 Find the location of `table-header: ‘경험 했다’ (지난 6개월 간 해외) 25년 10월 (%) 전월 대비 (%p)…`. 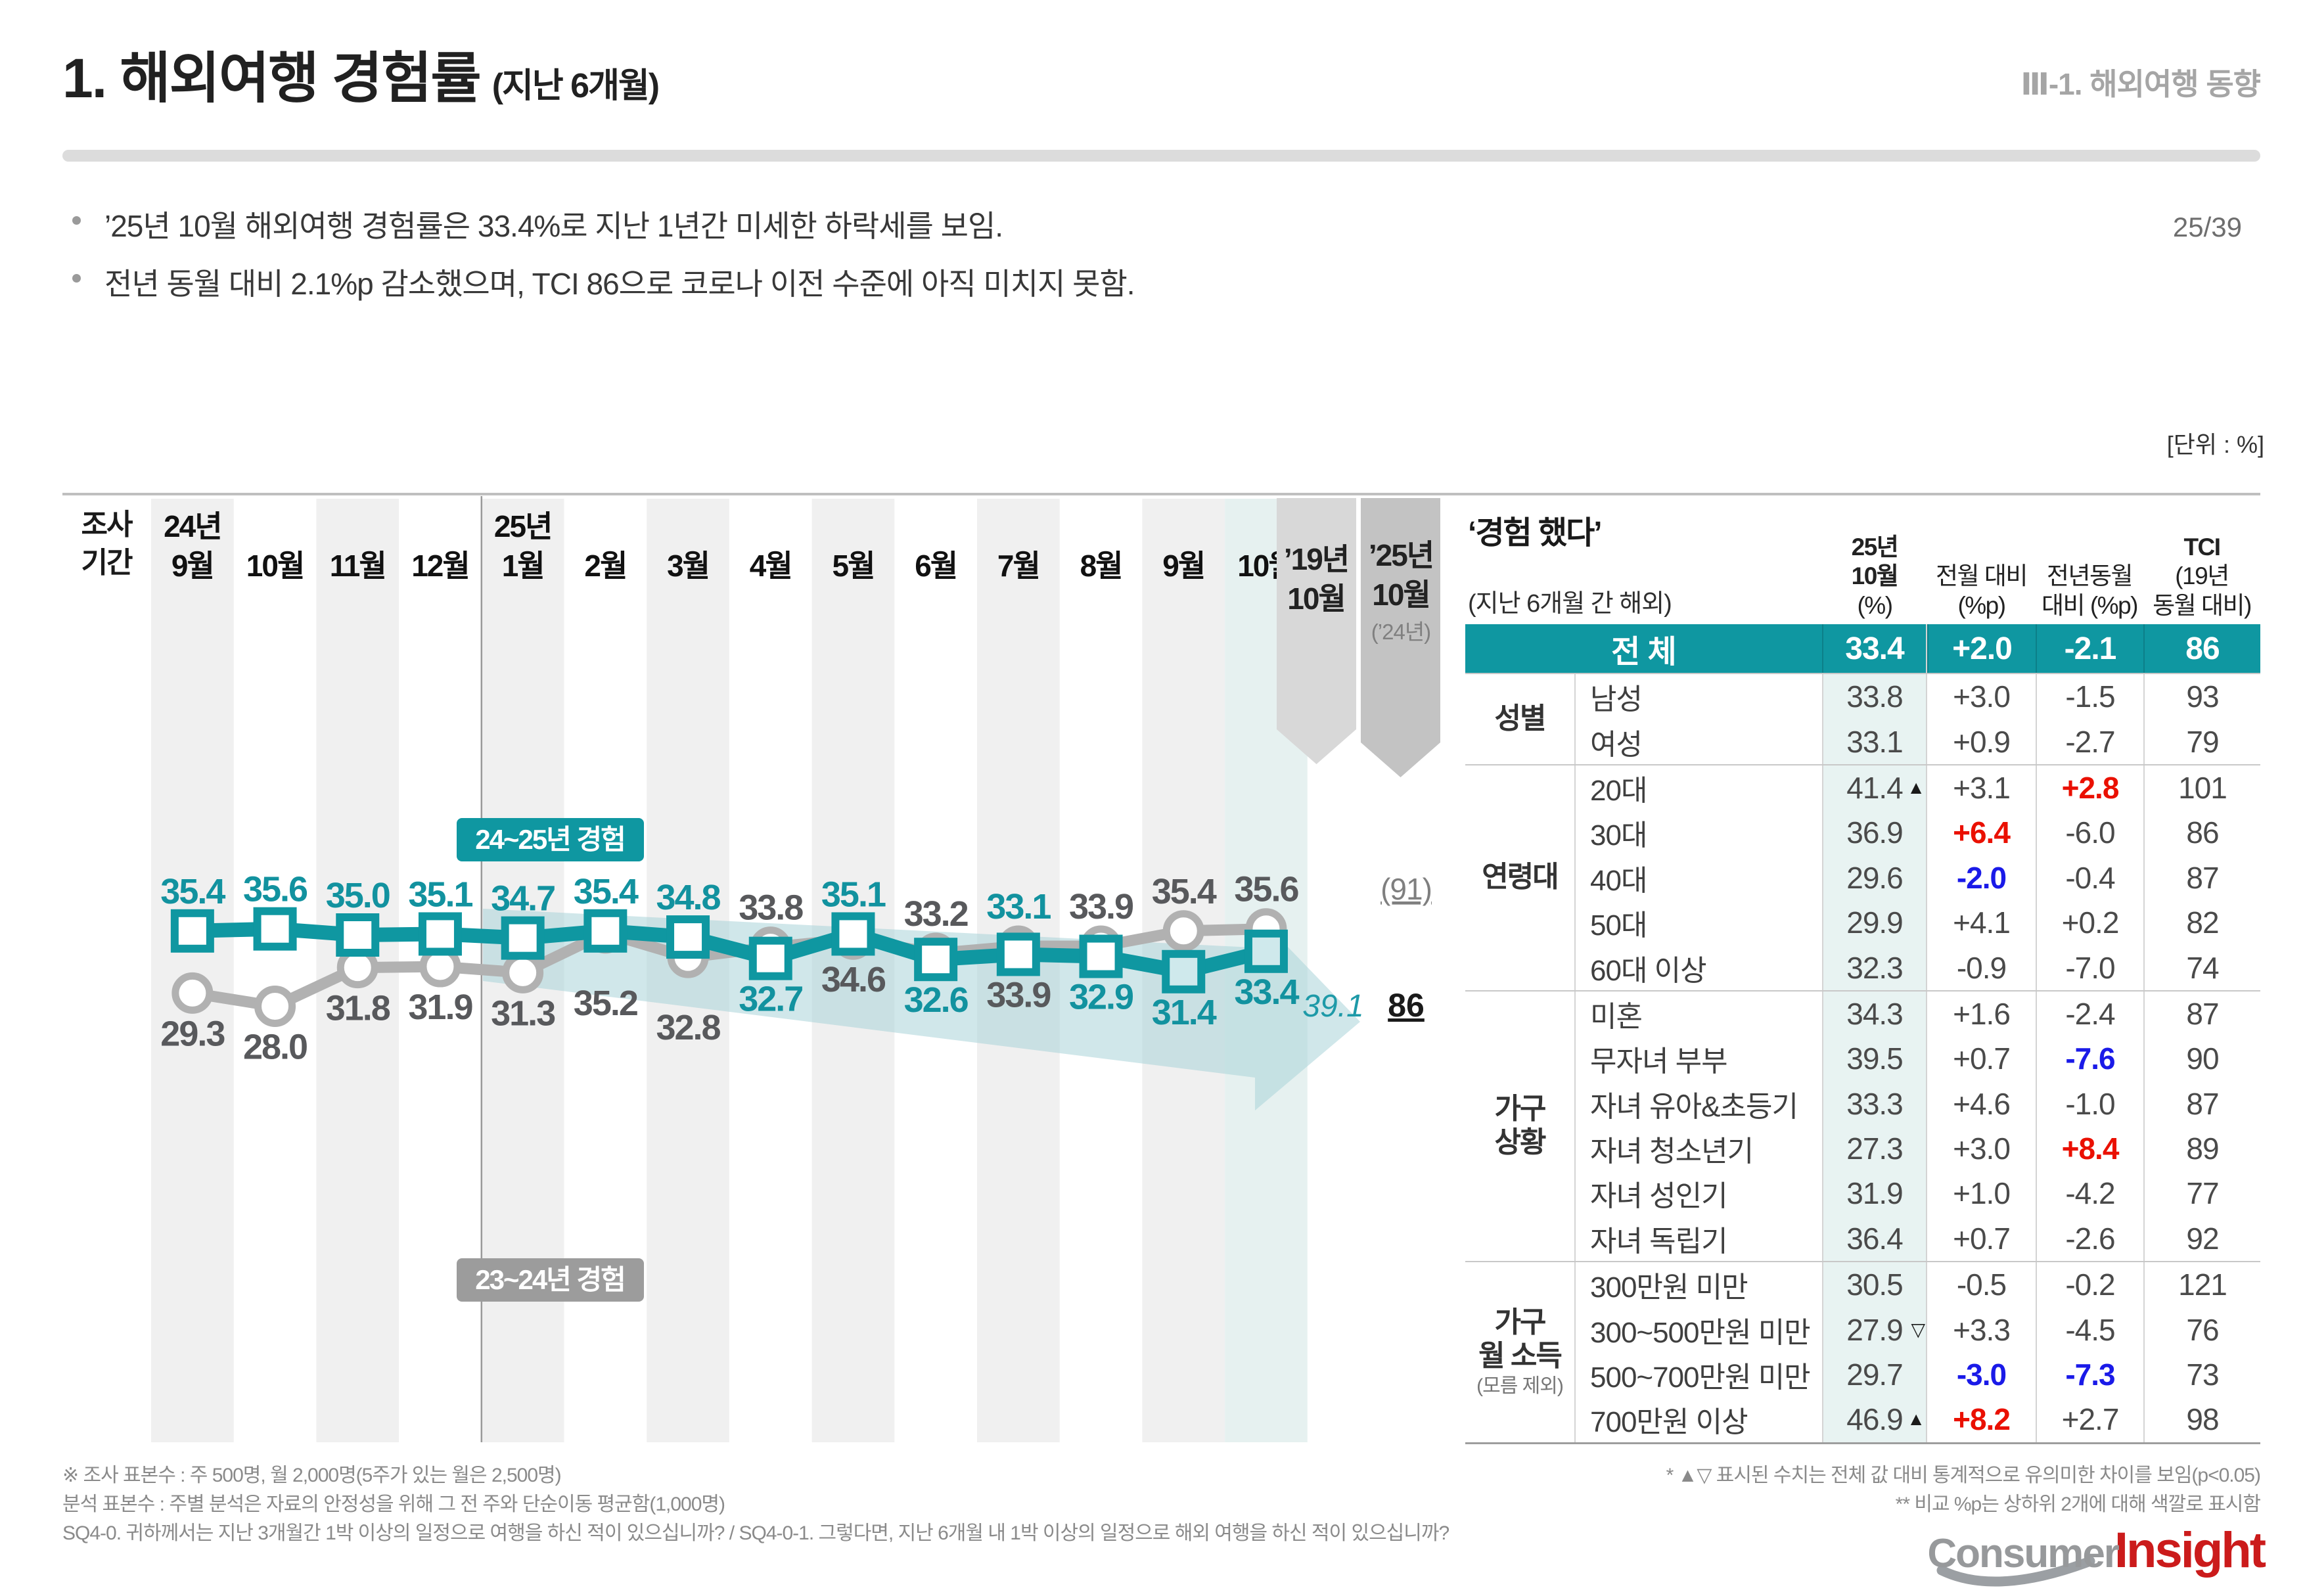

table-header: ‘경험 했다’ (지난 6개월 간 해외) 25년 10월 (%) 전월 대비 (%p)… is located at coordinates (1862, 560).